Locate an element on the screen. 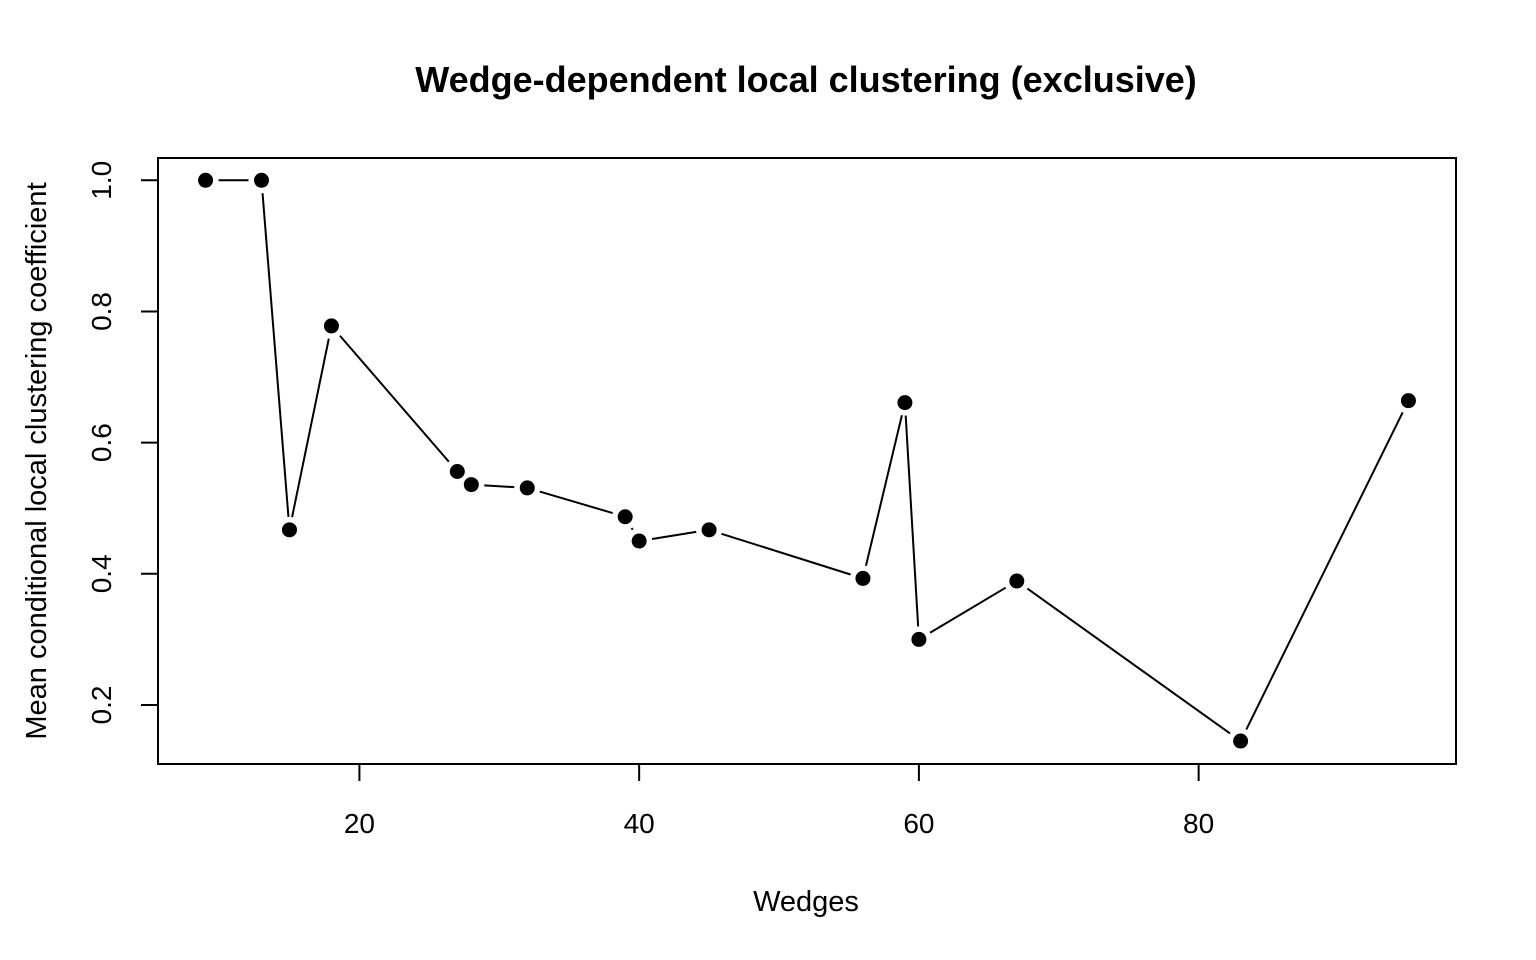 This screenshot has height=960, width=1536. y-axis: 0.2 0.4 0.6 0.8 1.0 is located at coordinates (122, 443).